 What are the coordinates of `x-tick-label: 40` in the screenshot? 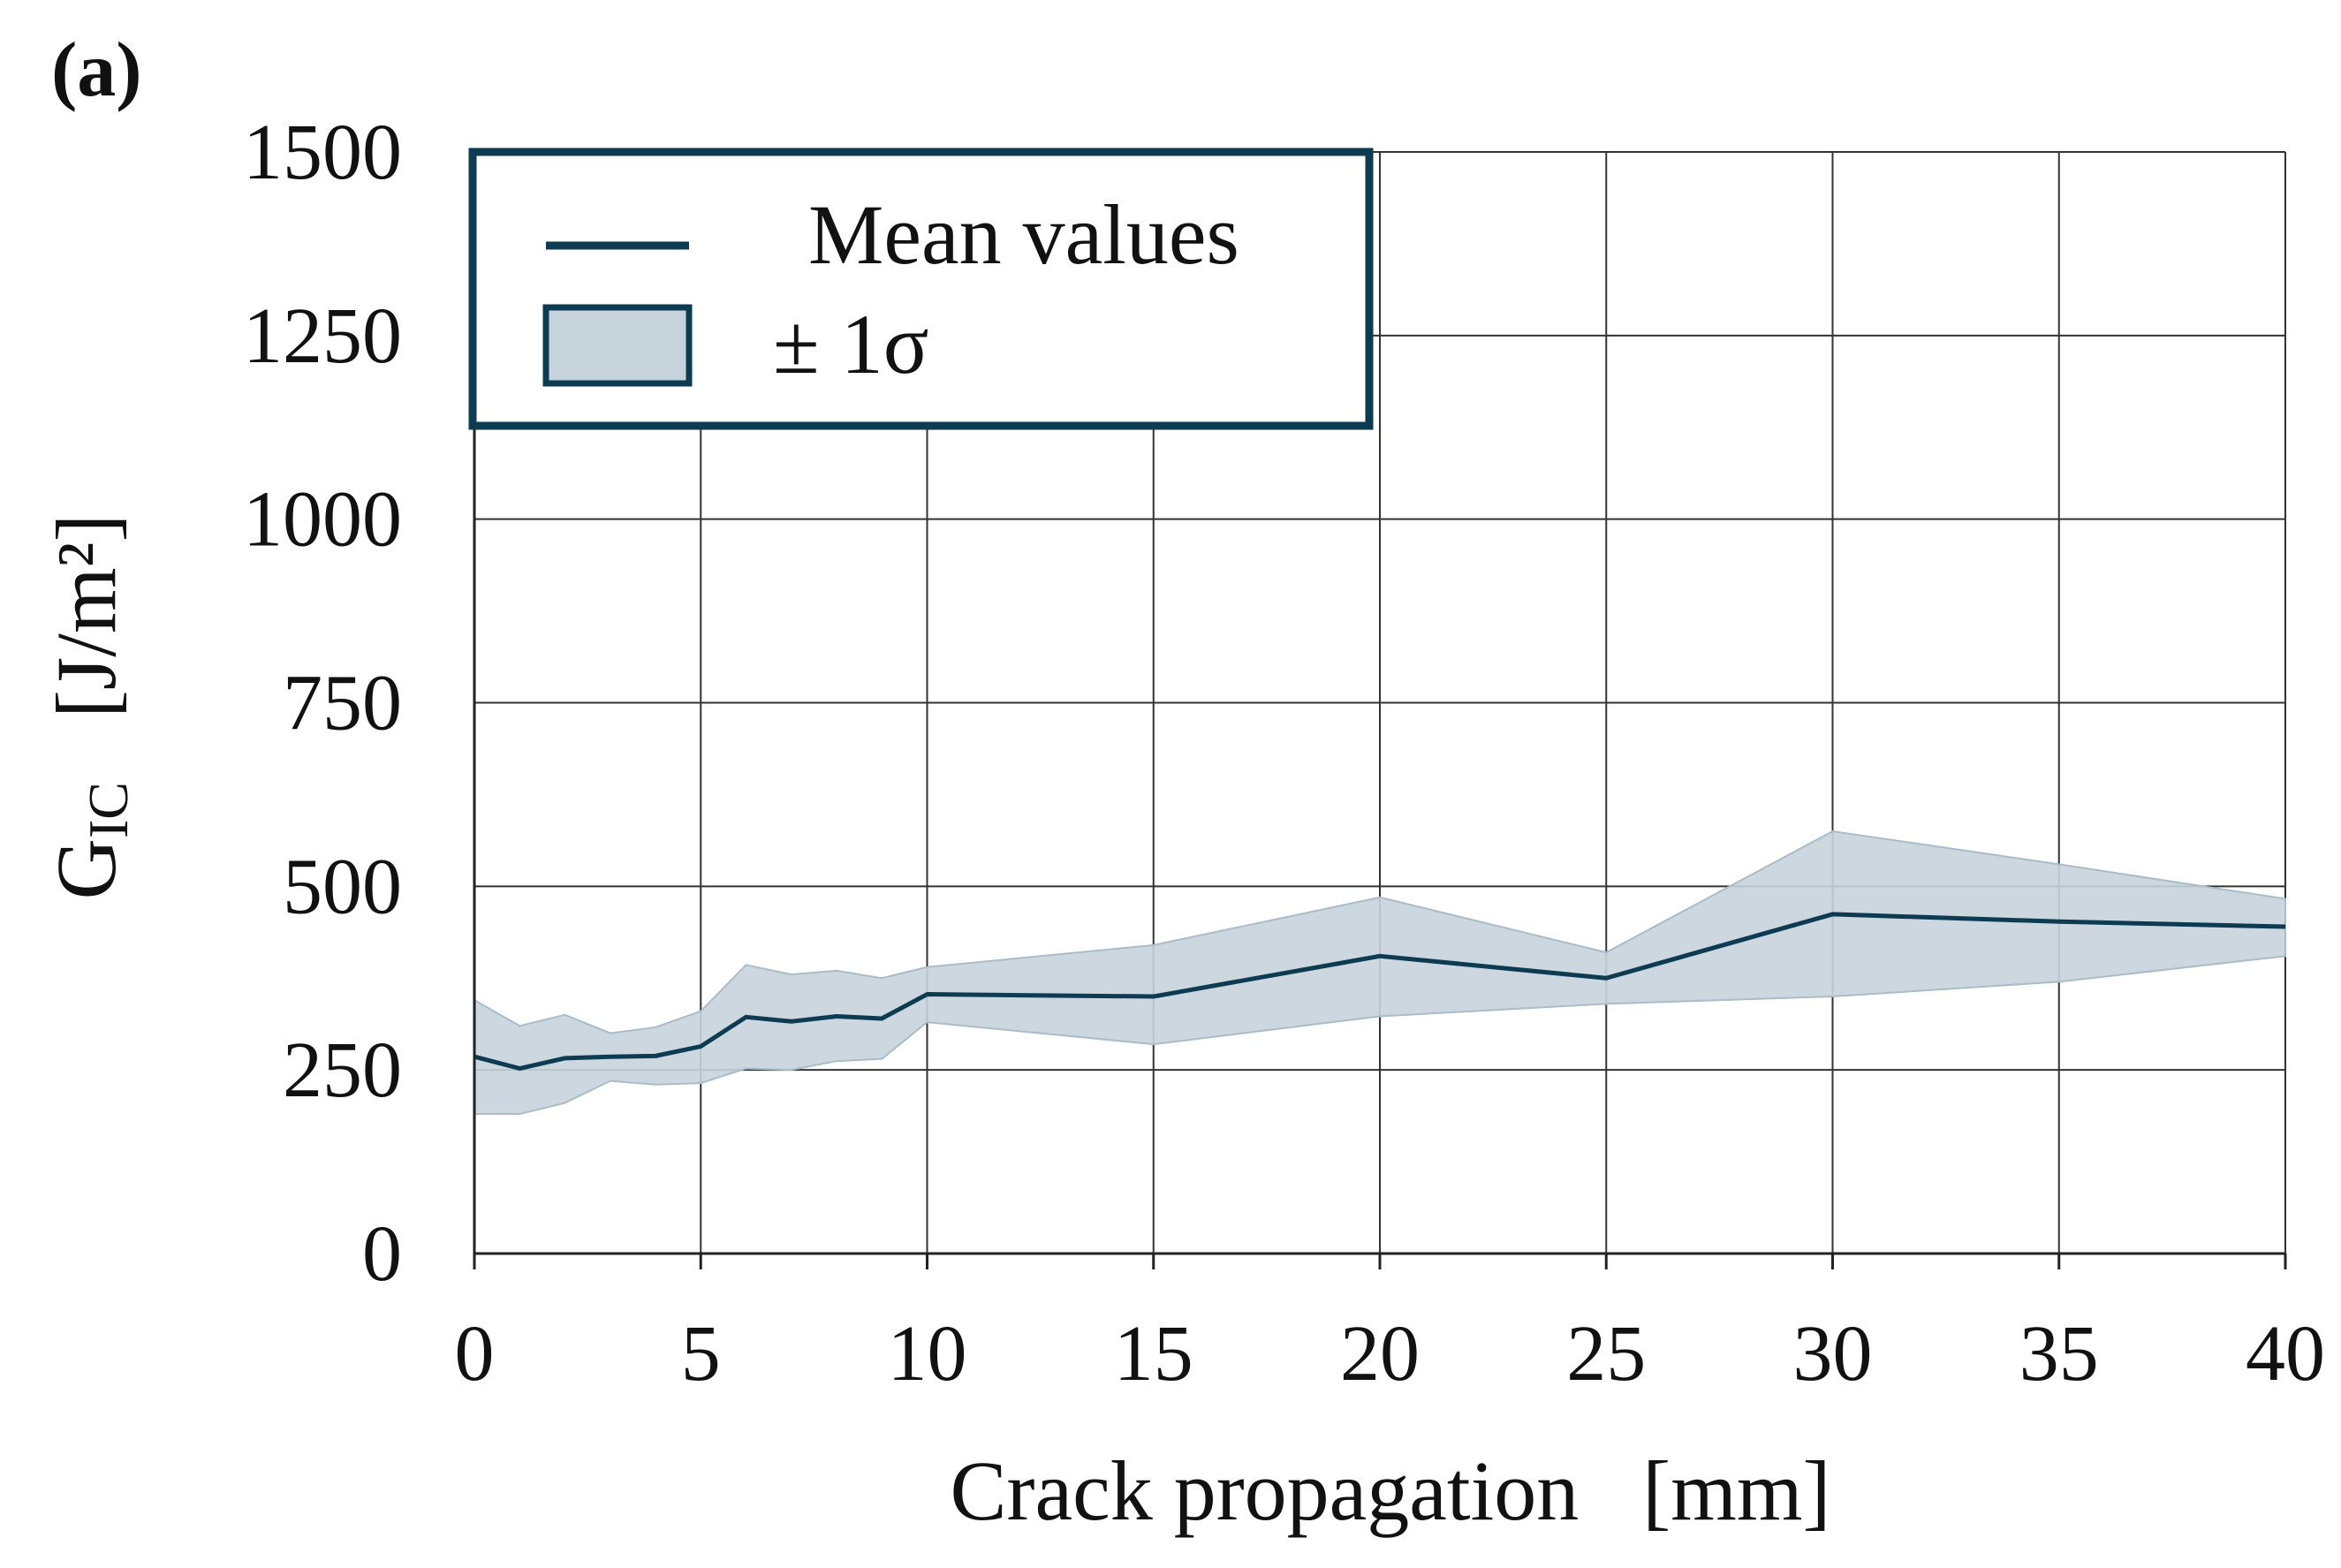 It's located at (2285, 1354).